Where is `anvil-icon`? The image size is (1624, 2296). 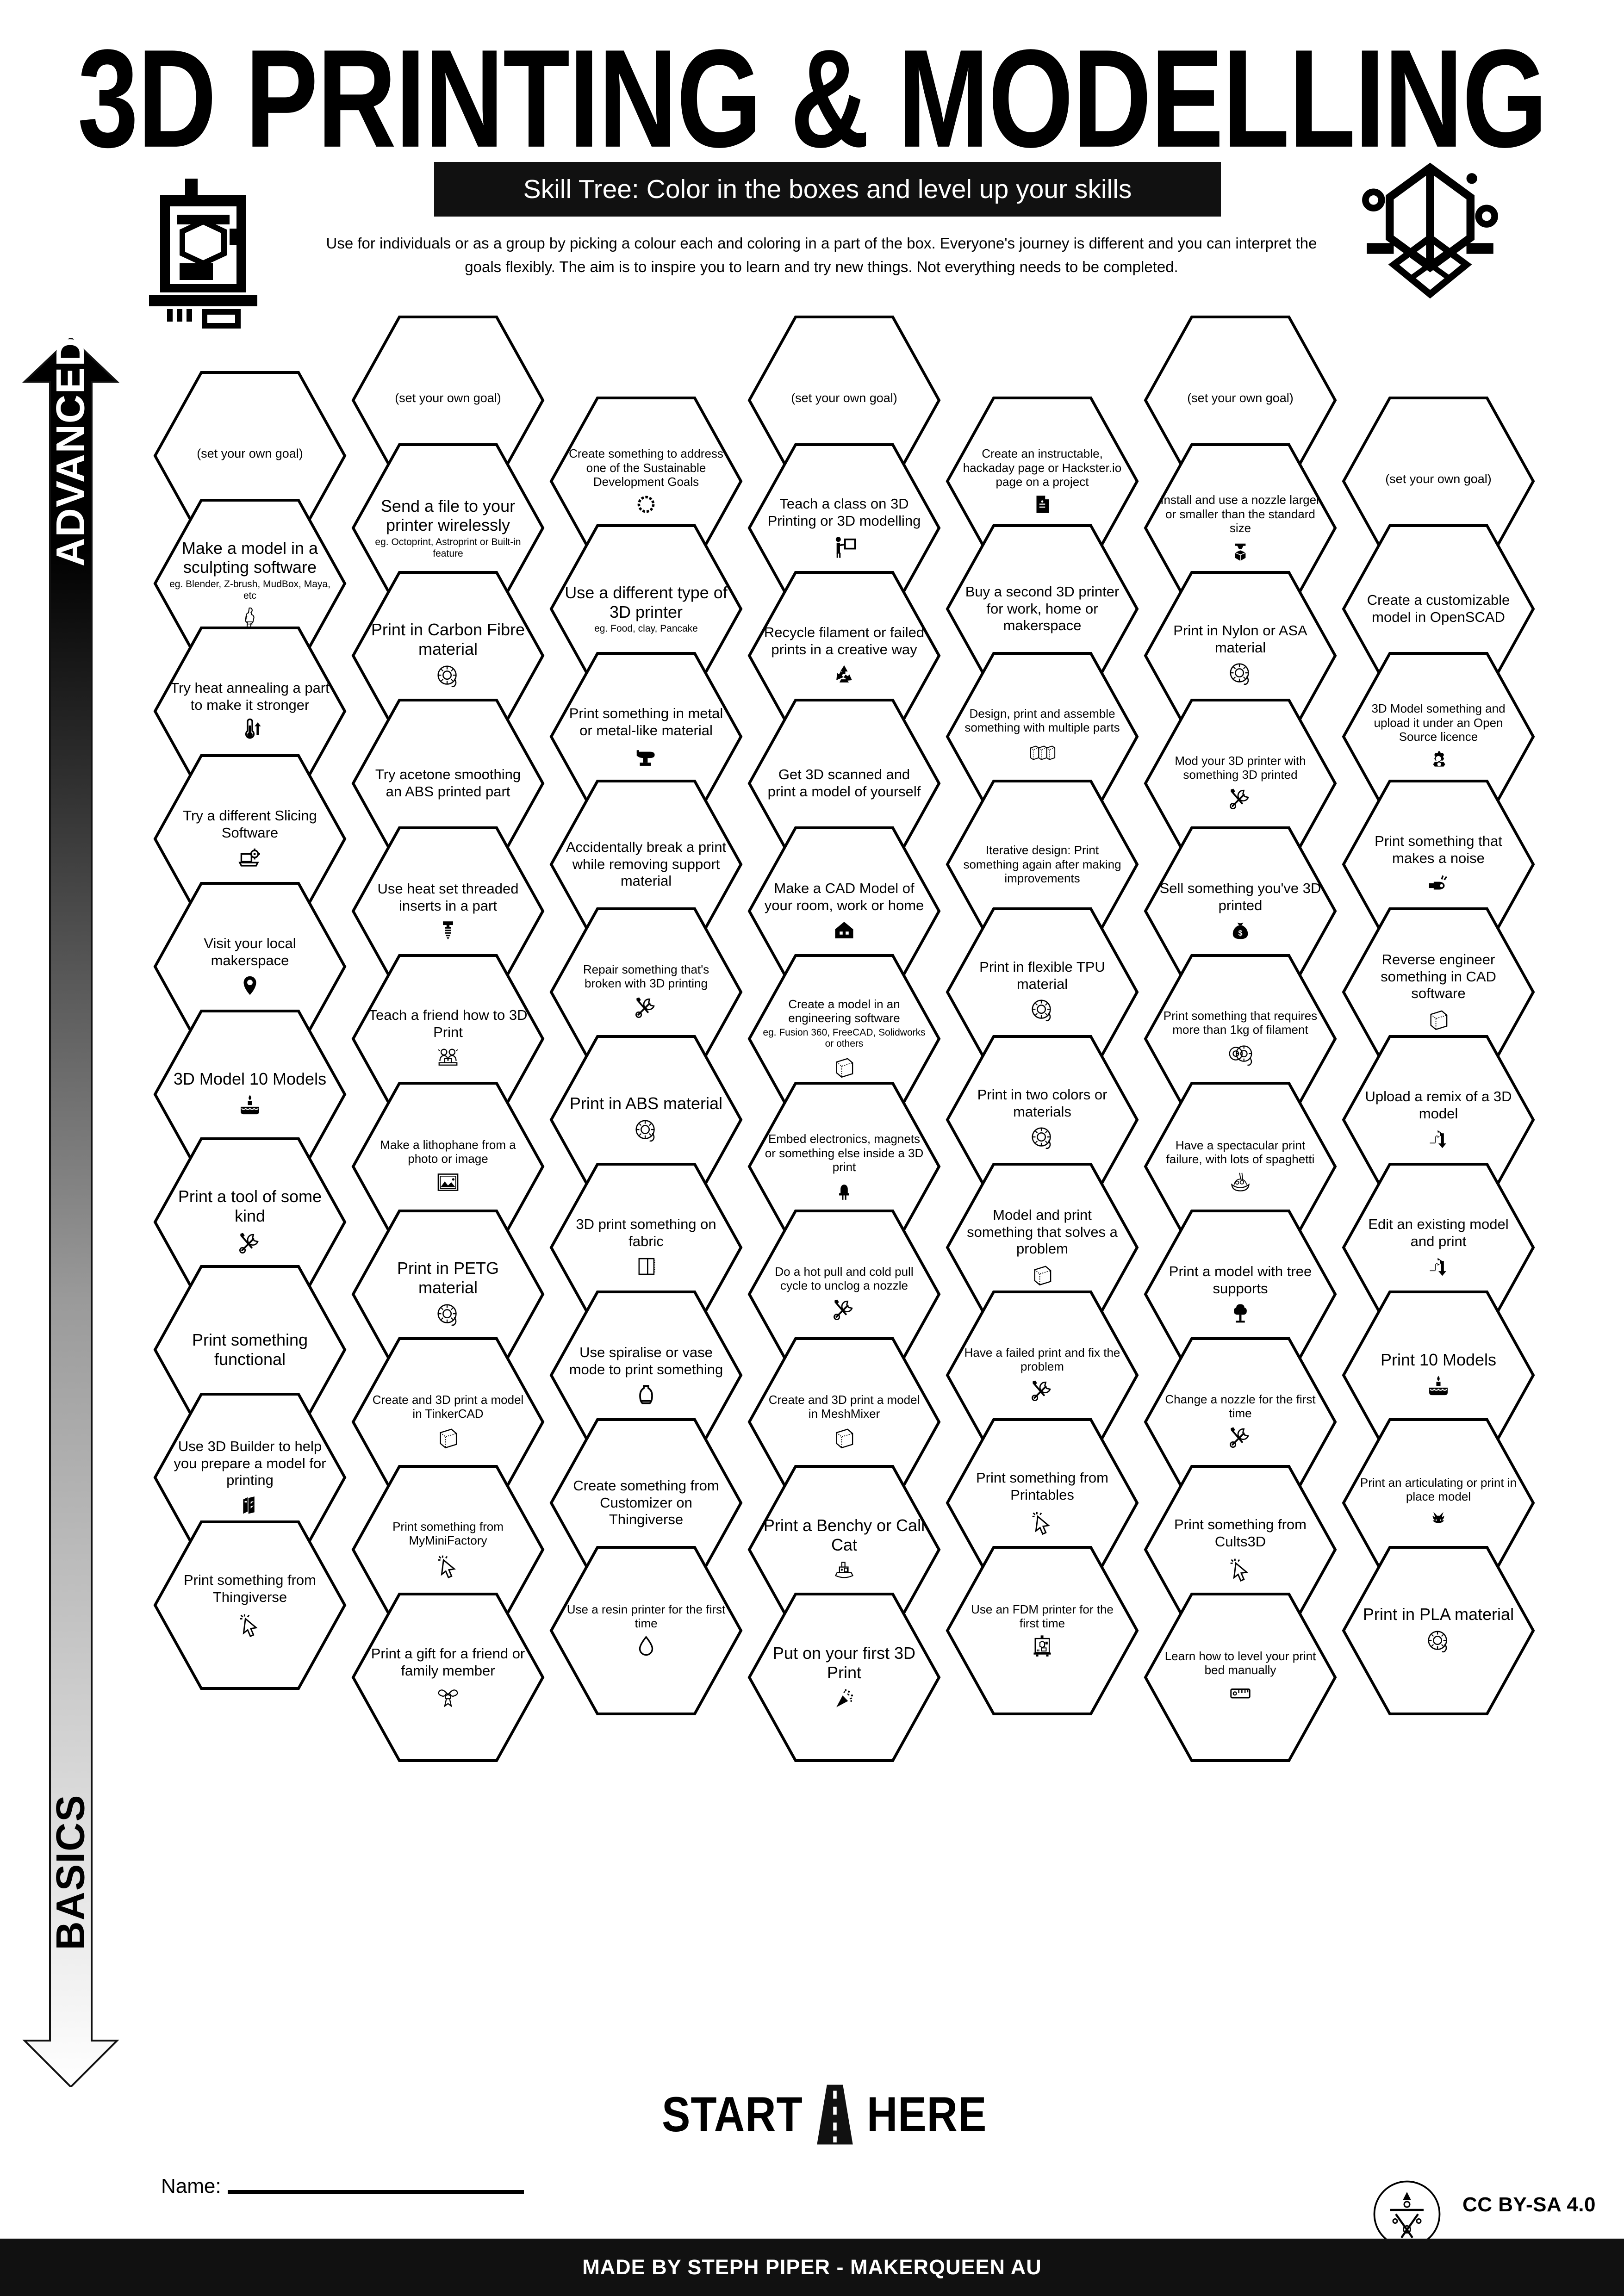 anvil-icon is located at coordinates (646, 756).